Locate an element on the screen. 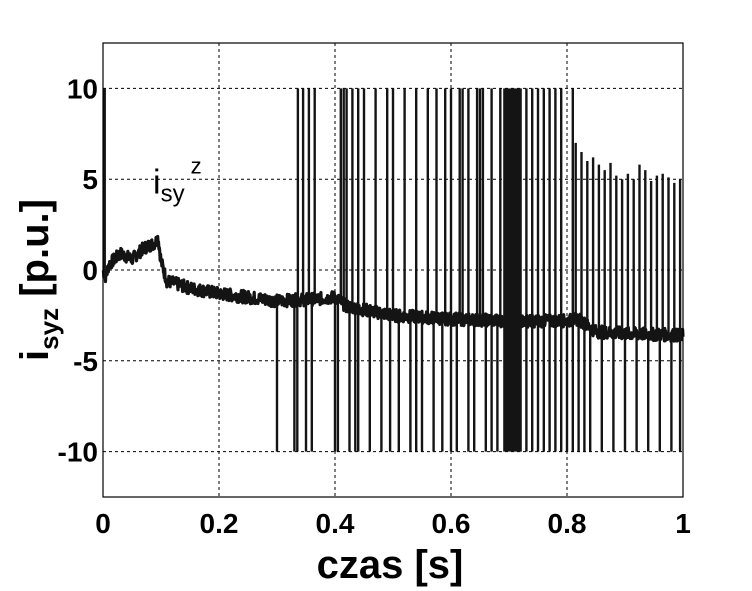 Image resolution: width=752 pixels, height=591 pixels. annotation-sub: sy is located at coordinates (173, 193).